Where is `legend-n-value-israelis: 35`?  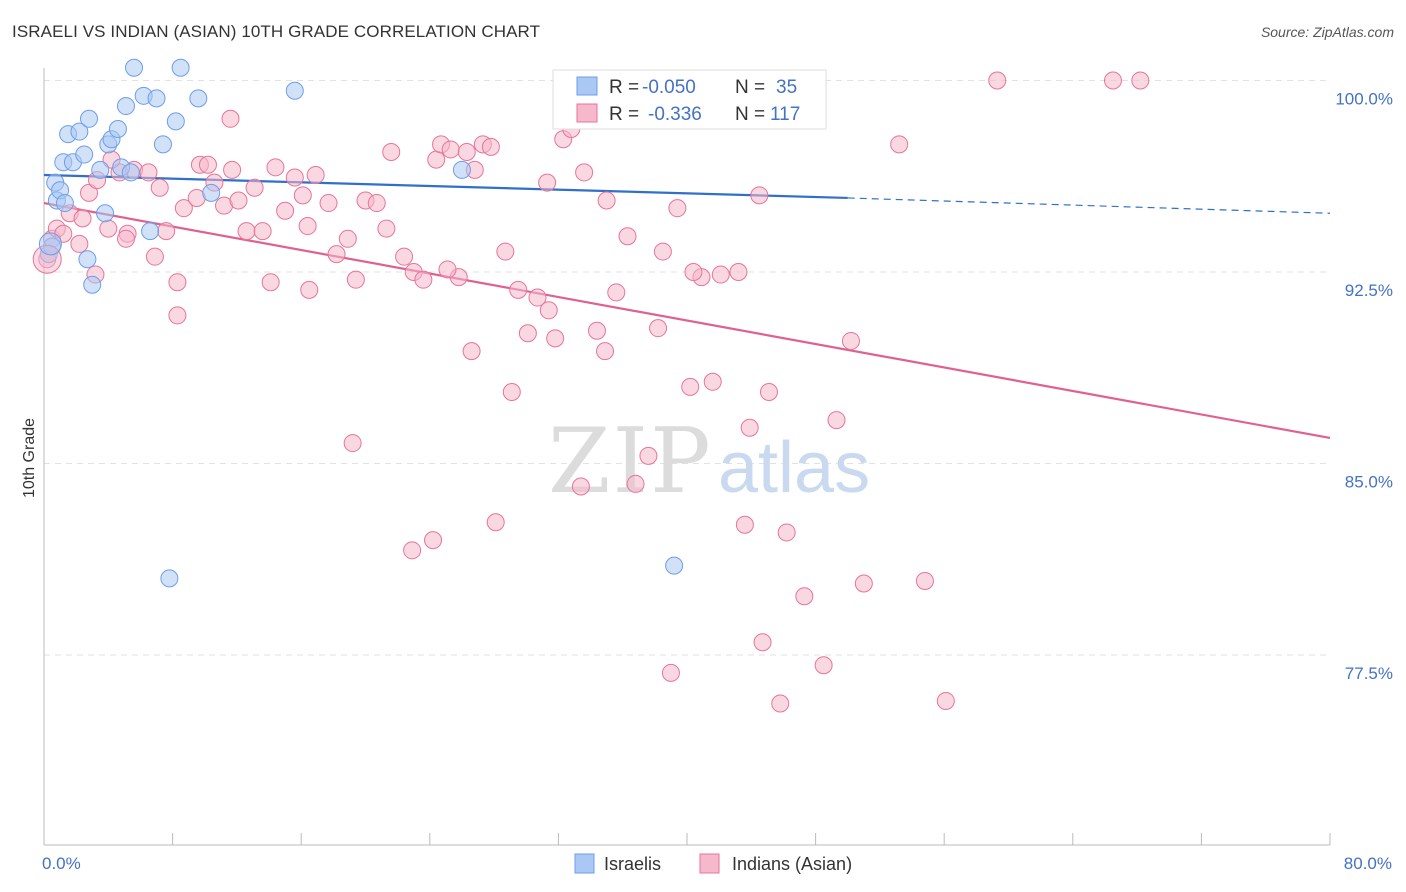 legend-n-value-israelis: 35 is located at coordinates (786, 87).